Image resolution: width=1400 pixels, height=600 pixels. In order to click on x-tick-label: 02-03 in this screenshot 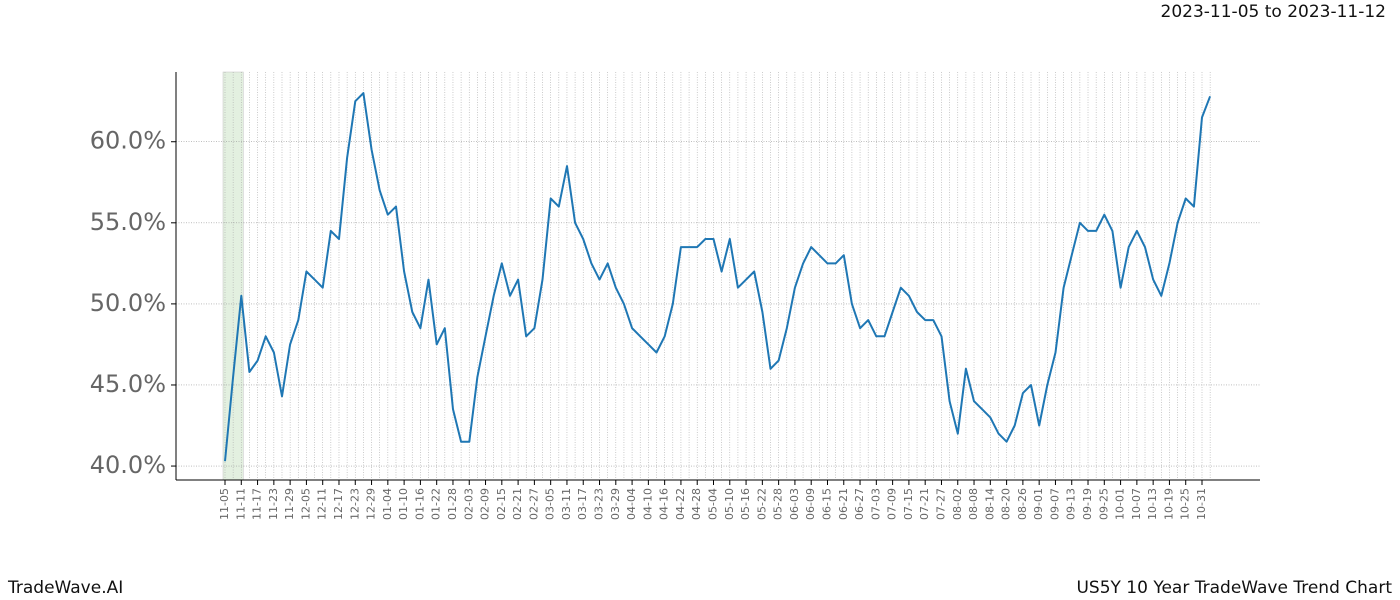, I will do `click(468, 504)`.